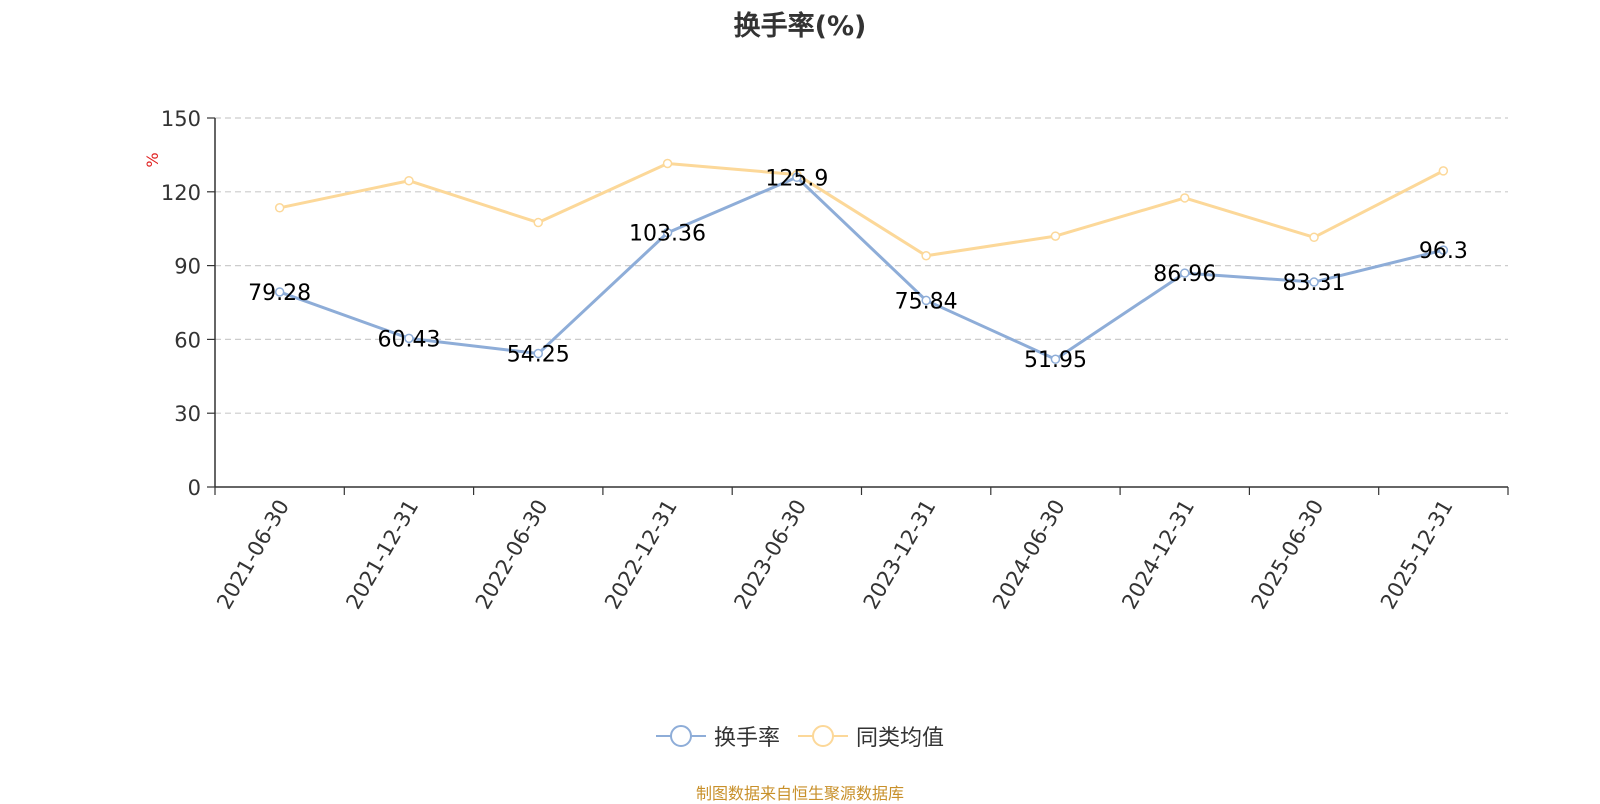 This screenshot has width=1600, height=804. Describe the element at coordinates (641, 555) in the screenshot. I see `x-tick-label-2022-12-31: 2022-12-31` at that location.